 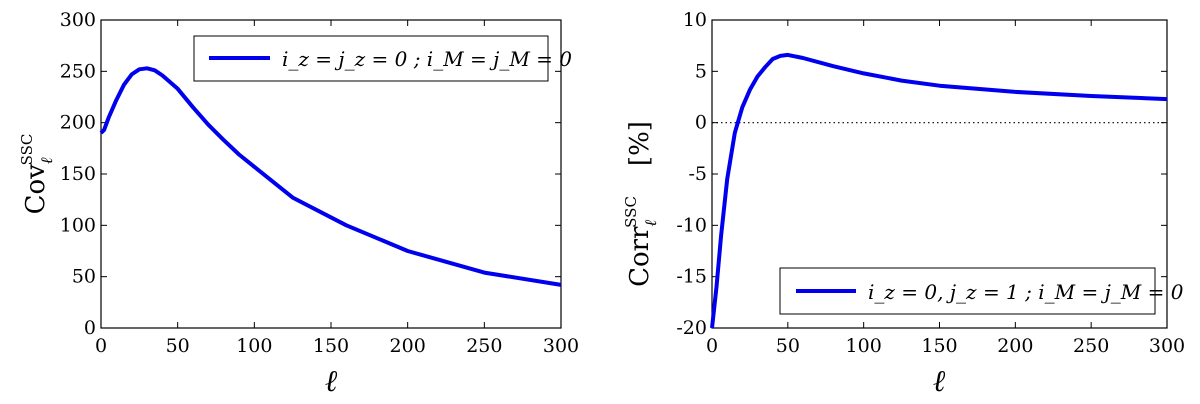 I want to click on svg-text: CovℓSSC, so click(x=37, y=174).